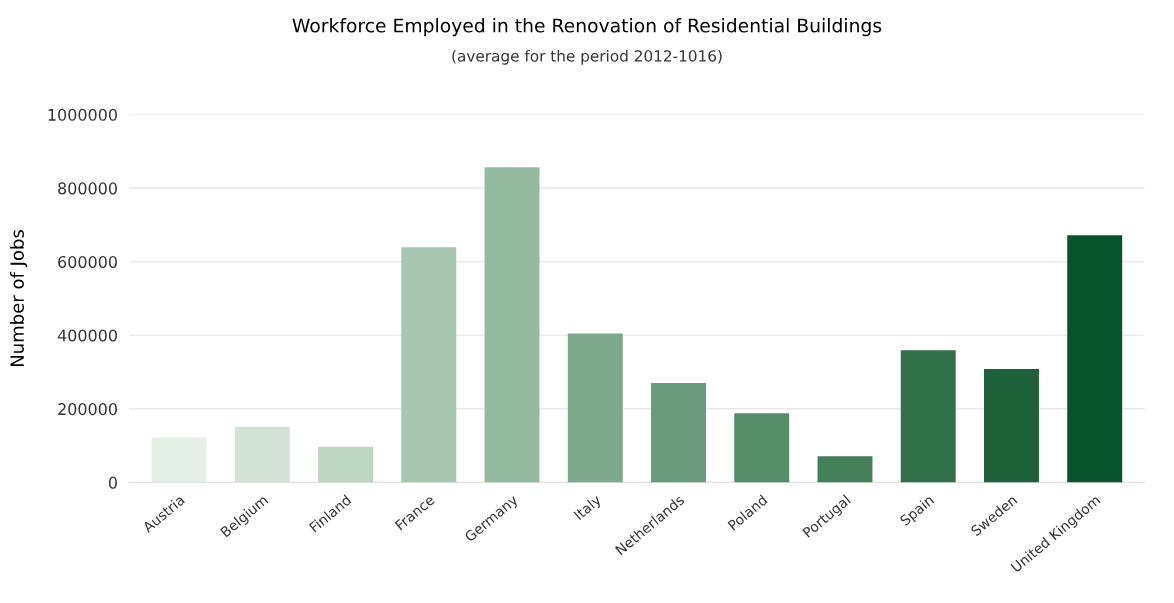 This screenshot has width=1174, height=603. What do you see at coordinates (87, 188) in the screenshot?
I see `y-tick-label: 800000` at bounding box center [87, 188].